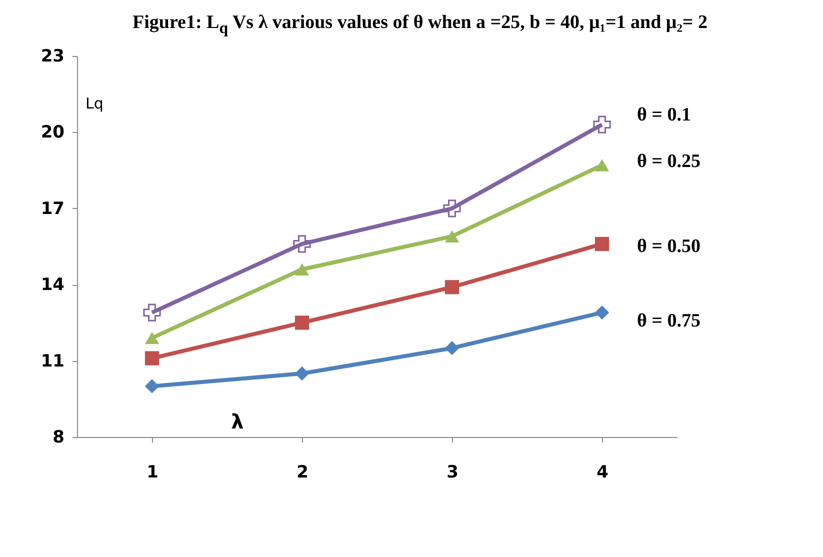 The height and width of the screenshot is (557, 823). What do you see at coordinates (420, 25) in the screenshot?
I see `chart-title: Figure1: L$_{q}$ Vs λ various values of θ when a =25, b = 40, μ₁=1 and μ₂= 2` at bounding box center [420, 25].